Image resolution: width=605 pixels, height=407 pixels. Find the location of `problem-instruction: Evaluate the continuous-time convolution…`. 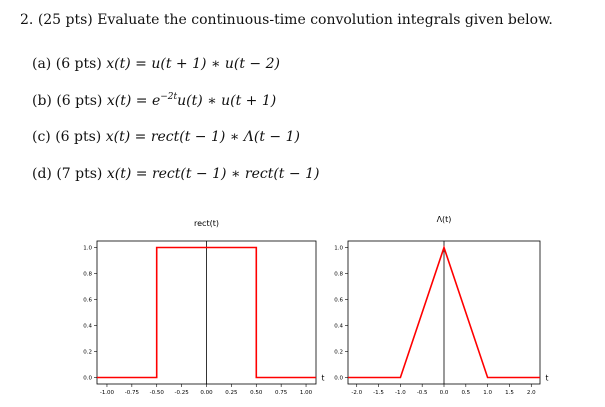

problem-instruction: Evaluate the continuous-time convolution… is located at coordinates (325, 20).